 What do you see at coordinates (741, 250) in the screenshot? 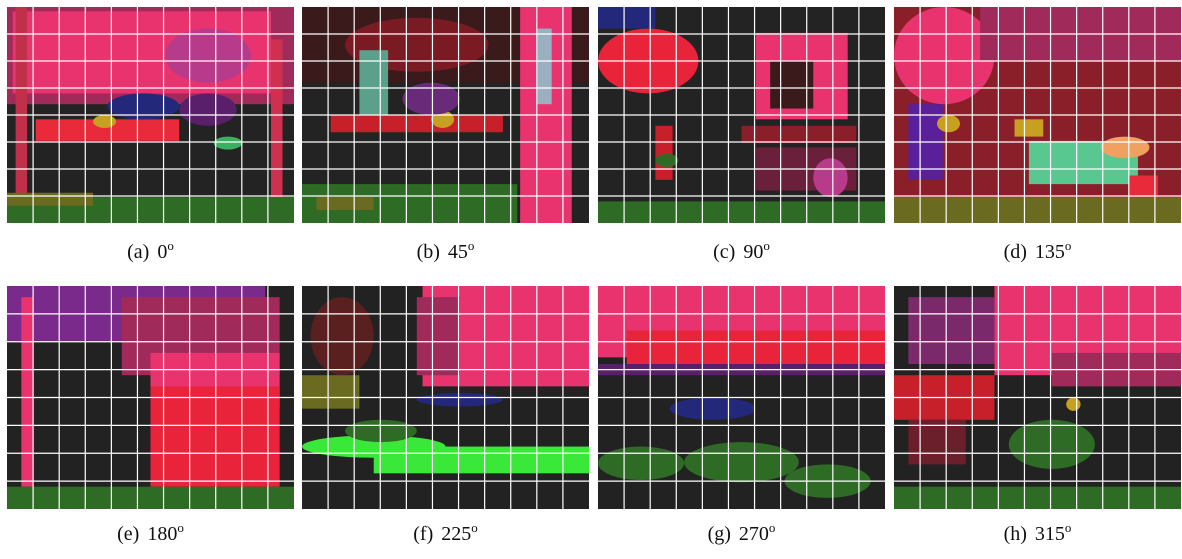
I see `caption: (c) 90o` at bounding box center [741, 250].